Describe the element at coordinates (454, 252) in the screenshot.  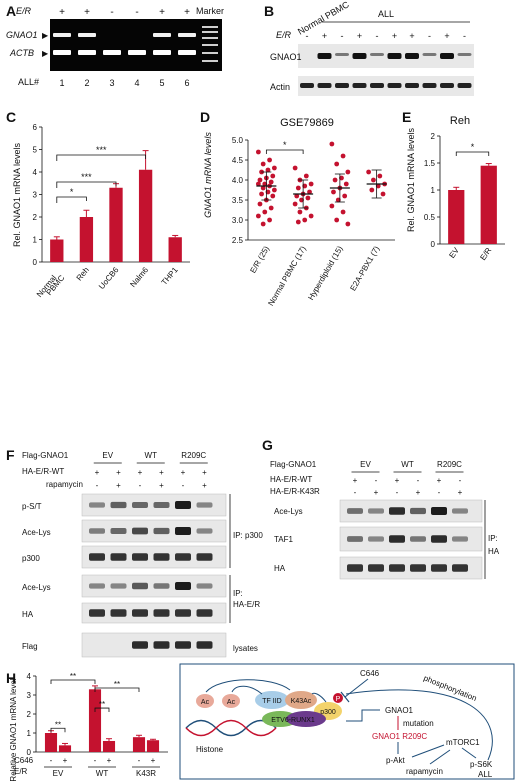
I see `panel-e-xlabel-1: EV` at that location.